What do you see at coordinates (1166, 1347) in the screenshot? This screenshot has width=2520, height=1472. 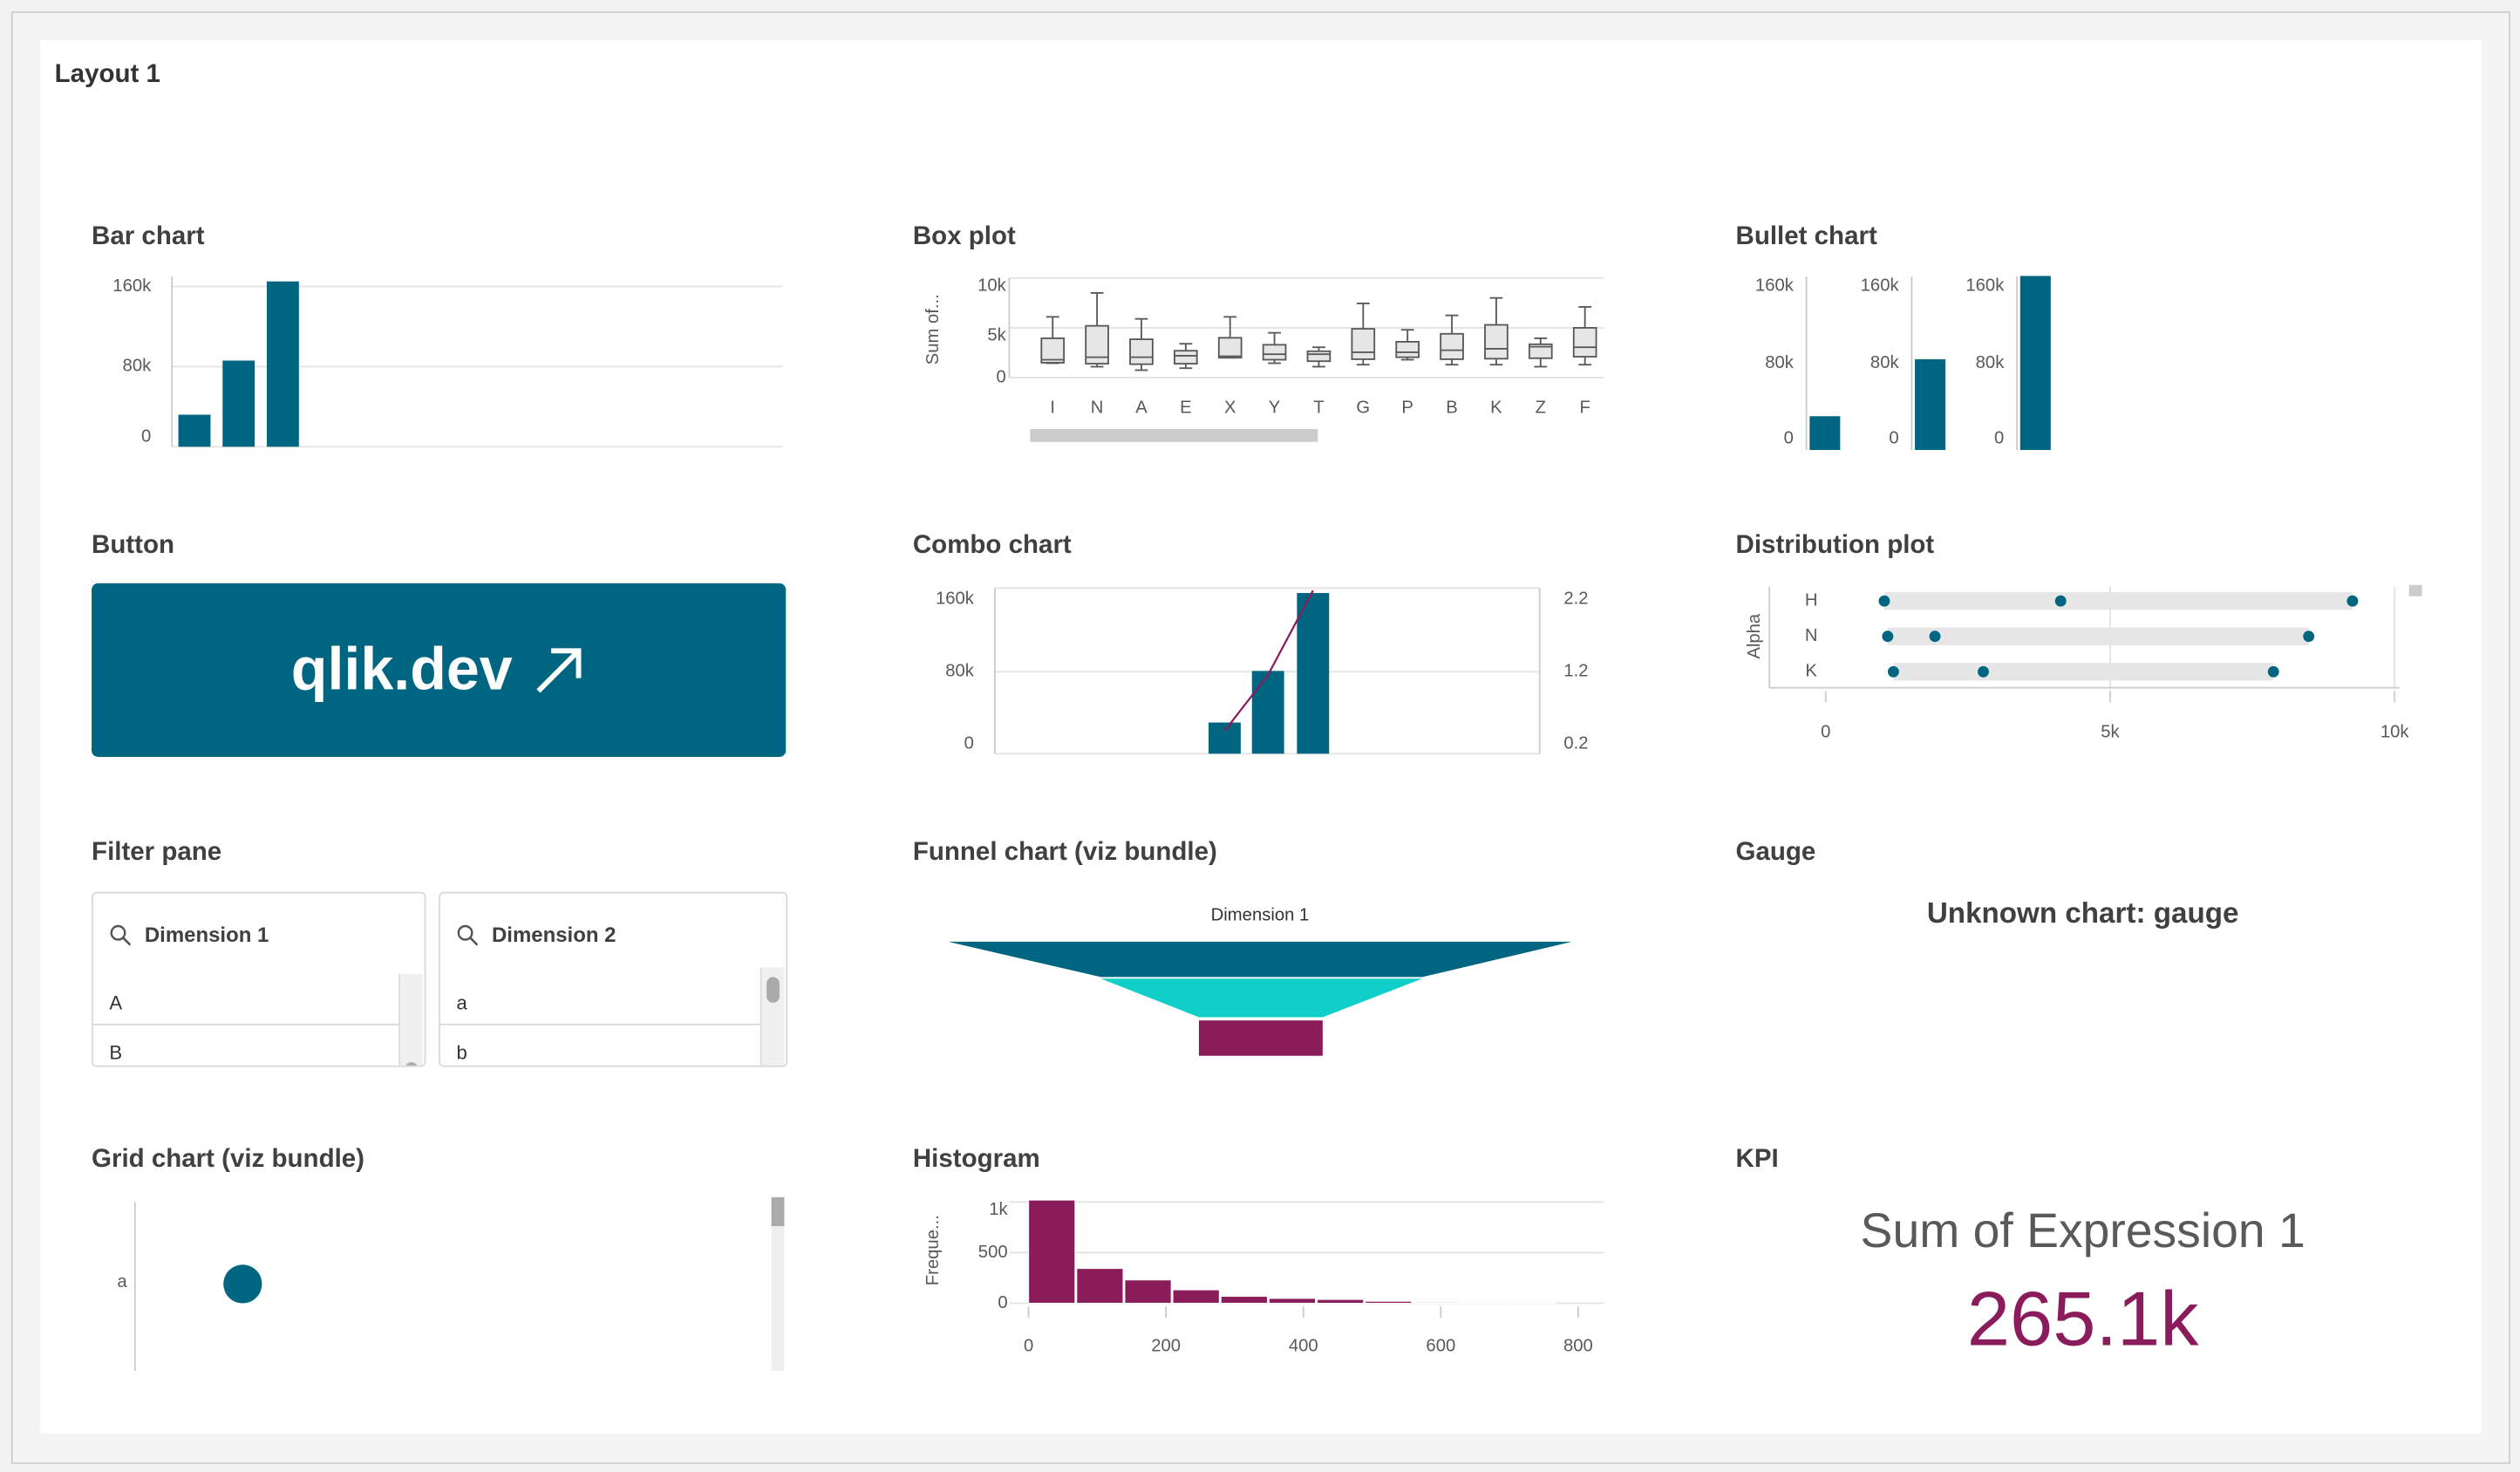 I see `tick-label: 200` at bounding box center [1166, 1347].